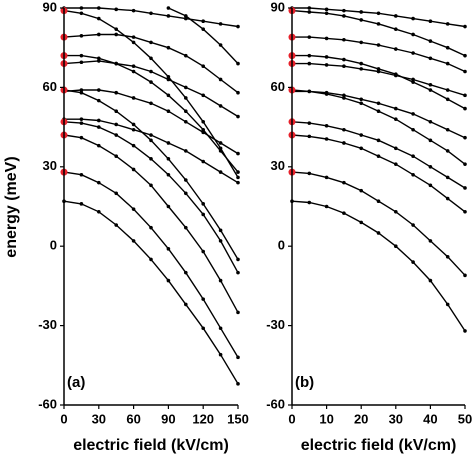 The width and height of the screenshot is (474, 462). Describe the element at coordinates (238, 418) in the screenshot. I see `x-tick-label: 150` at that location.